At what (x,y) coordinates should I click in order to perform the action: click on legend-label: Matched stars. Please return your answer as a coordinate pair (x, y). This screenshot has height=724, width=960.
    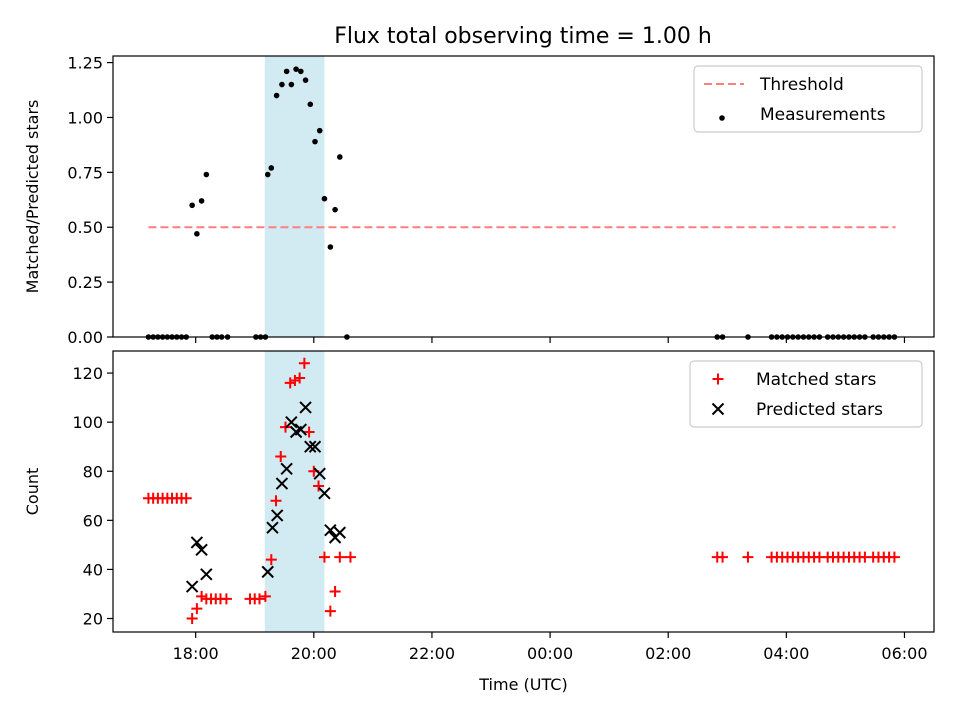
    Looking at the image, I should click on (816, 380).